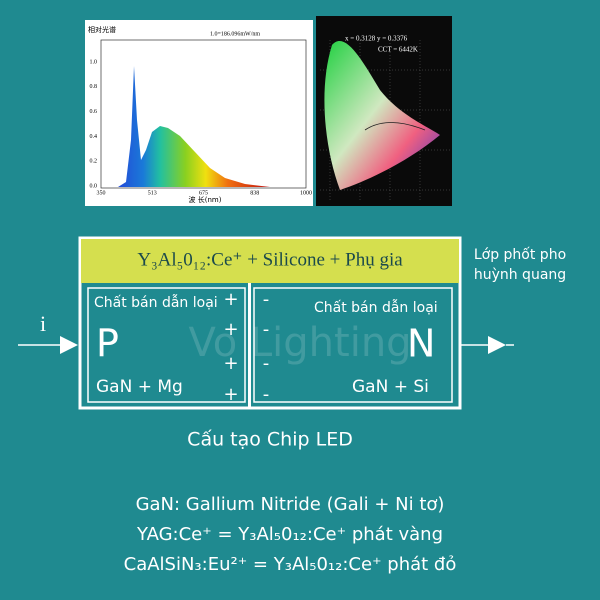 The height and width of the screenshot is (600, 600). I want to click on coating-label: Lớp phốt pho, so click(520, 254).